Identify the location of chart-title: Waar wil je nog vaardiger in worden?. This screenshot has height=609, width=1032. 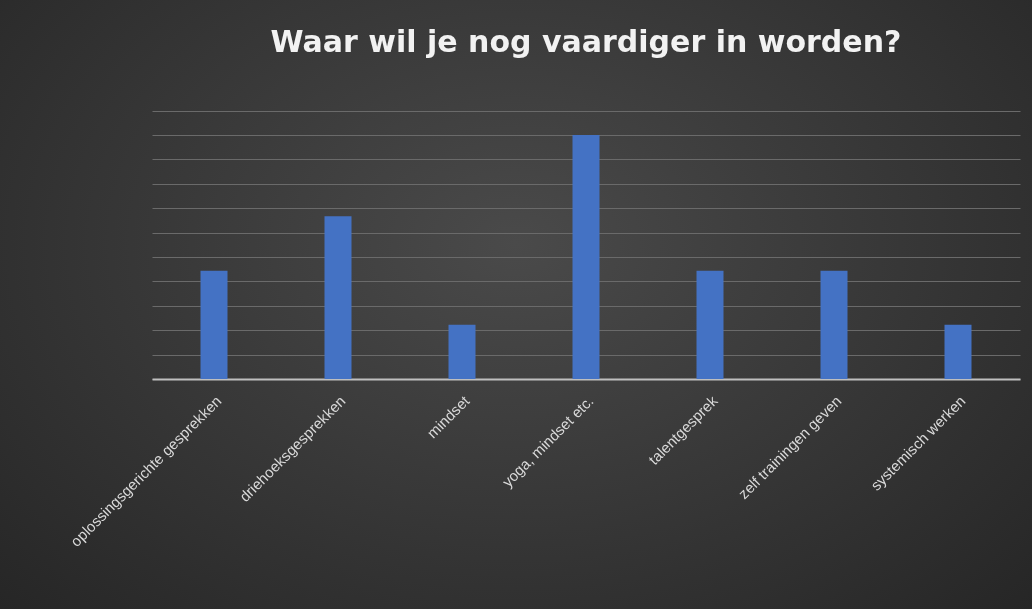
(586, 41).